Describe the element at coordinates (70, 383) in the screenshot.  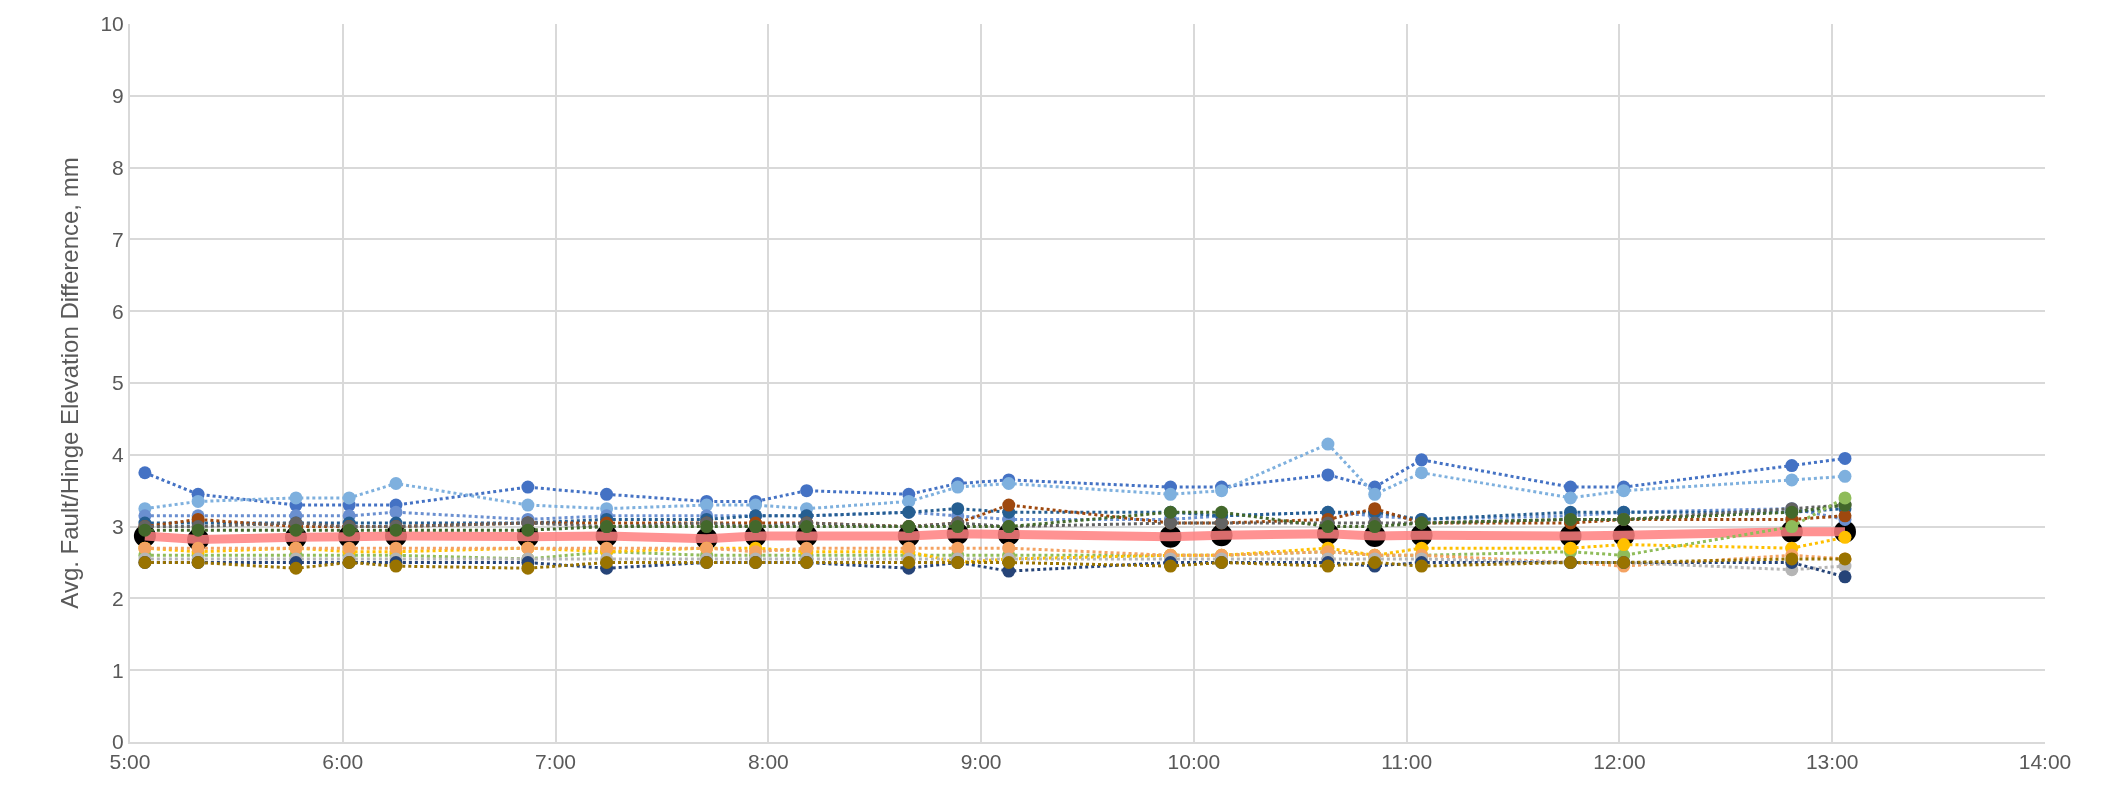
I see `y-axis-title: Avg. Fault/Hinge Elevation Difference, mm` at that location.